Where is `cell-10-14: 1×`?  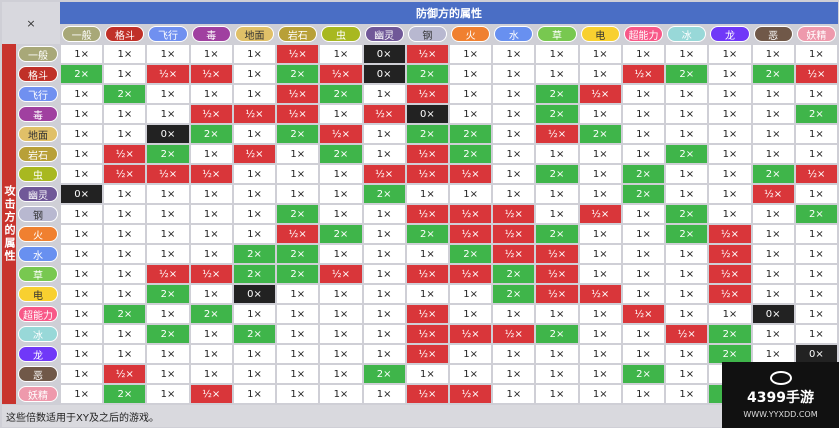
cell-10-14: 1× is located at coordinates (687, 254).